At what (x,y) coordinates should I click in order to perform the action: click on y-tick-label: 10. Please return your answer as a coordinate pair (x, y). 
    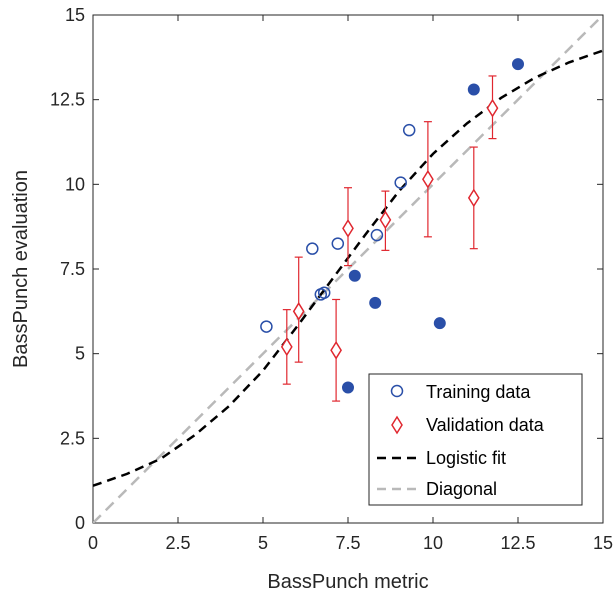
    Looking at the image, I should click on (75, 184).